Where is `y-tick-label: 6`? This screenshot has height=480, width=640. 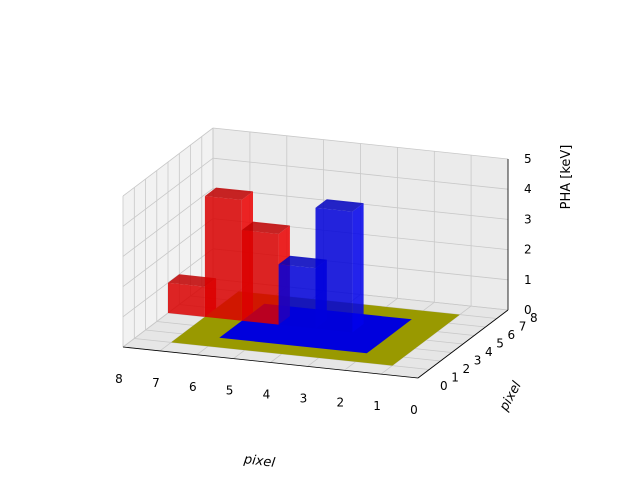
y-tick-label: 6 is located at coordinates (512, 335).